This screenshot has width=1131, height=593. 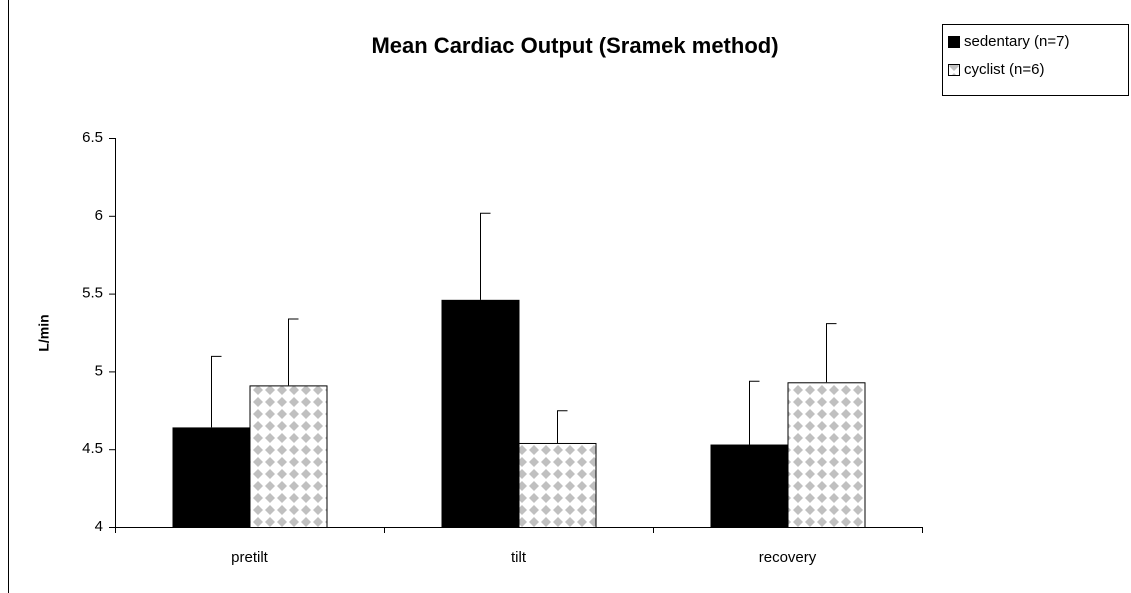 I want to click on y-tick-label: 4, so click(x=99, y=526).